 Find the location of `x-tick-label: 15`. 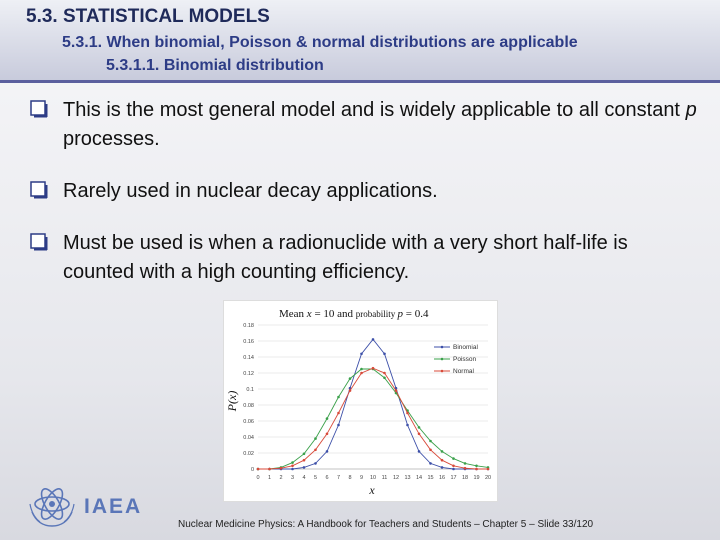

x-tick-label: 15 is located at coordinates (430, 478).